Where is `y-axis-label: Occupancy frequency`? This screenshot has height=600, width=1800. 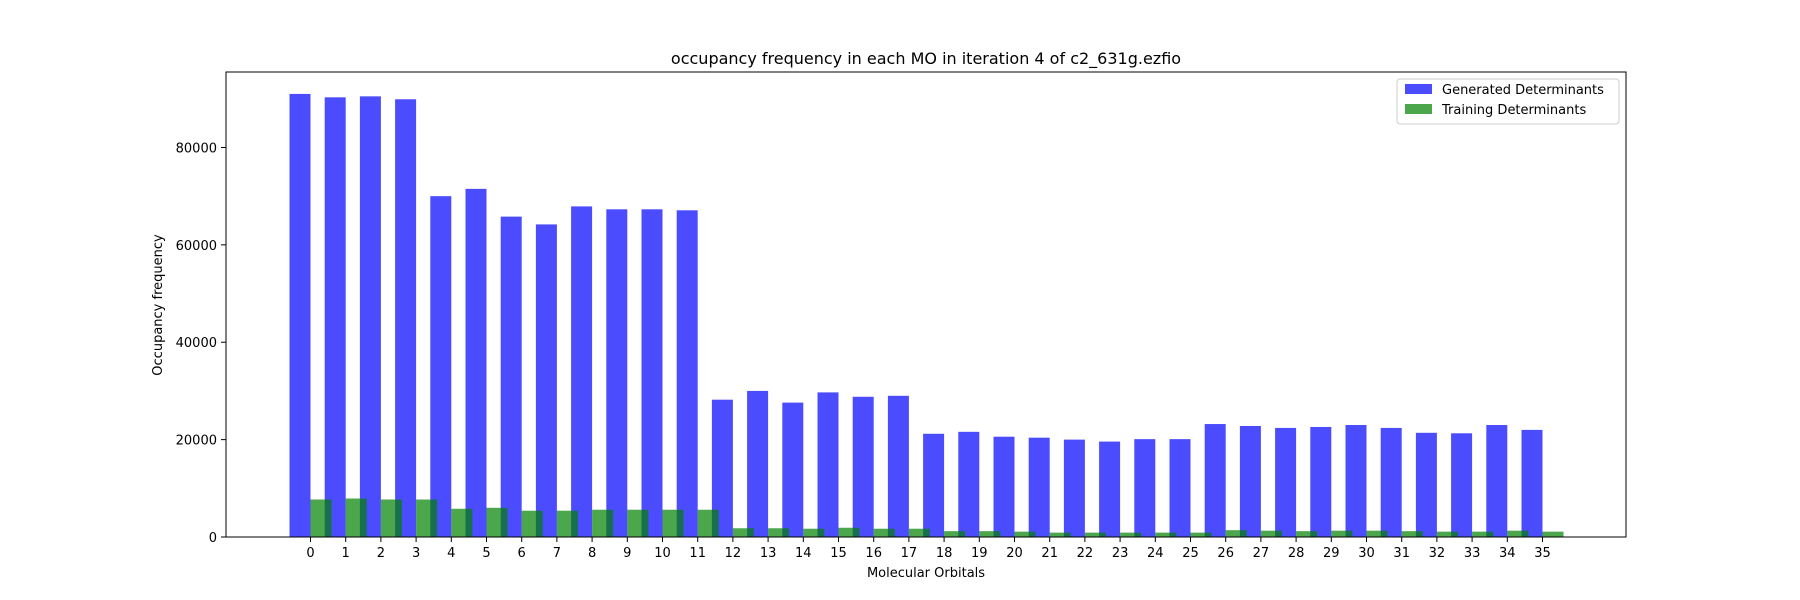 y-axis-label: Occupancy frequency is located at coordinates (158, 305).